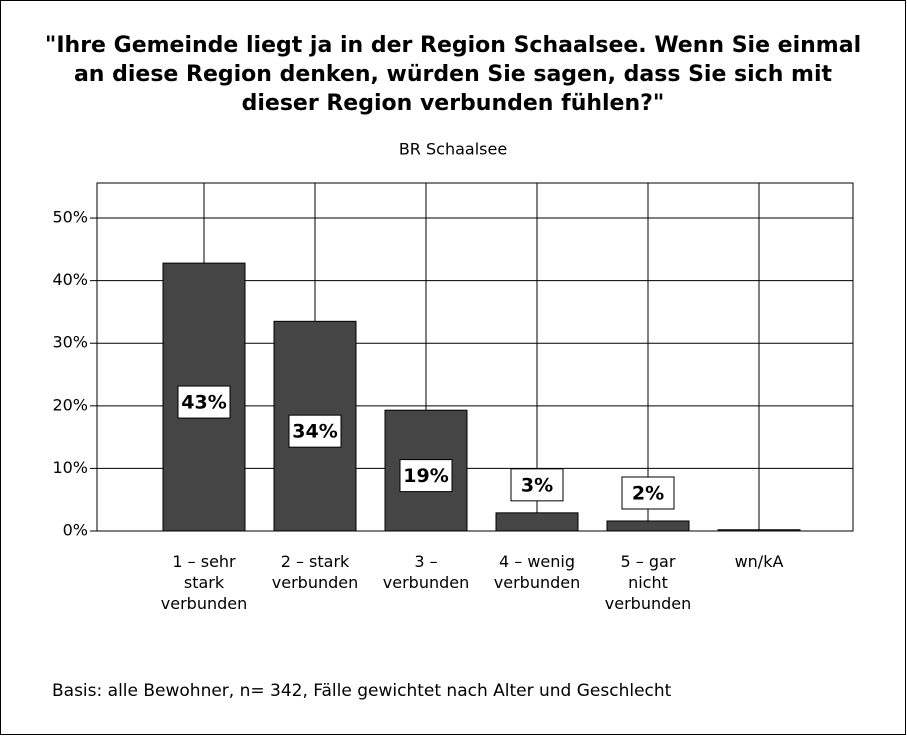 The height and width of the screenshot is (736, 907). Describe the element at coordinates (75, 530) in the screenshot. I see `y-tick-label: 0%` at that location.